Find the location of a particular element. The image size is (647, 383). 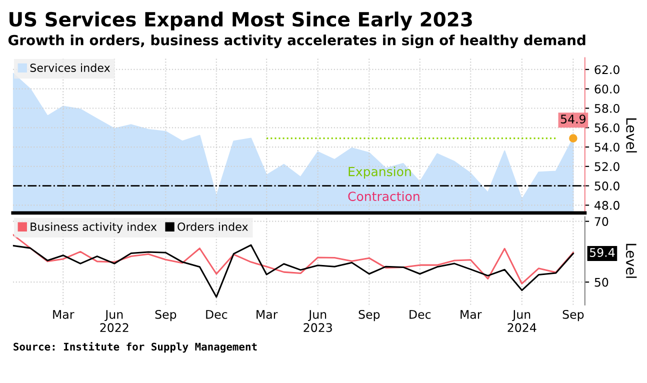

y-tick-label: 56.0 is located at coordinates (607, 127).